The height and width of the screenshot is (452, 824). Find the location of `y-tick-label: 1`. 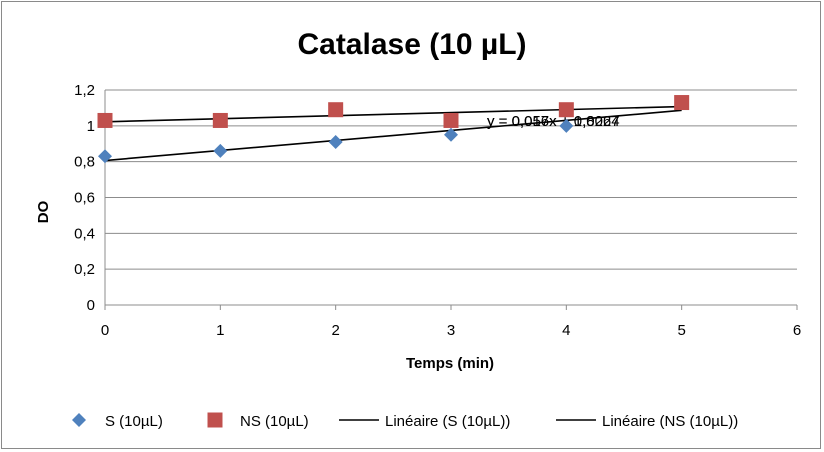

y-tick-label: 1 is located at coordinates (91, 126).